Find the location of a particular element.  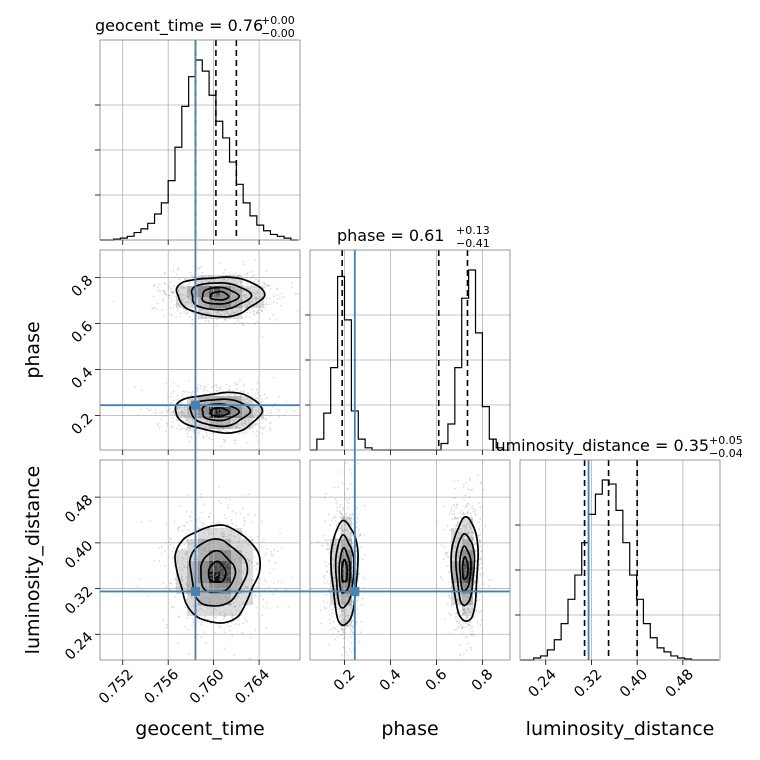

xticklabel-geocent_time-1: 0.756 is located at coordinates (162, 687).